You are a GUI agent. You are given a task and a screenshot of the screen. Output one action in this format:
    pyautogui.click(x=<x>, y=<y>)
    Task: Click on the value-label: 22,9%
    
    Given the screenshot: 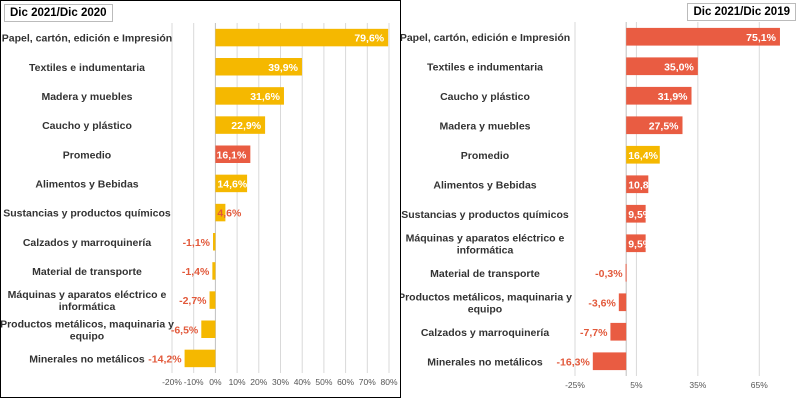 What is the action you would take?
    pyautogui.click(x=246, y=126)
    